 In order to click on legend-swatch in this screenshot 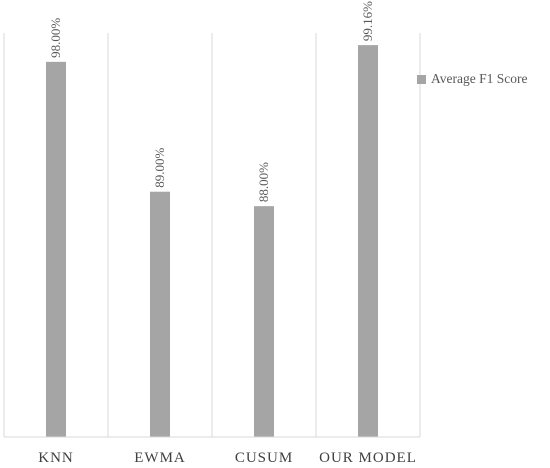, I will do `click(421, 79)`.